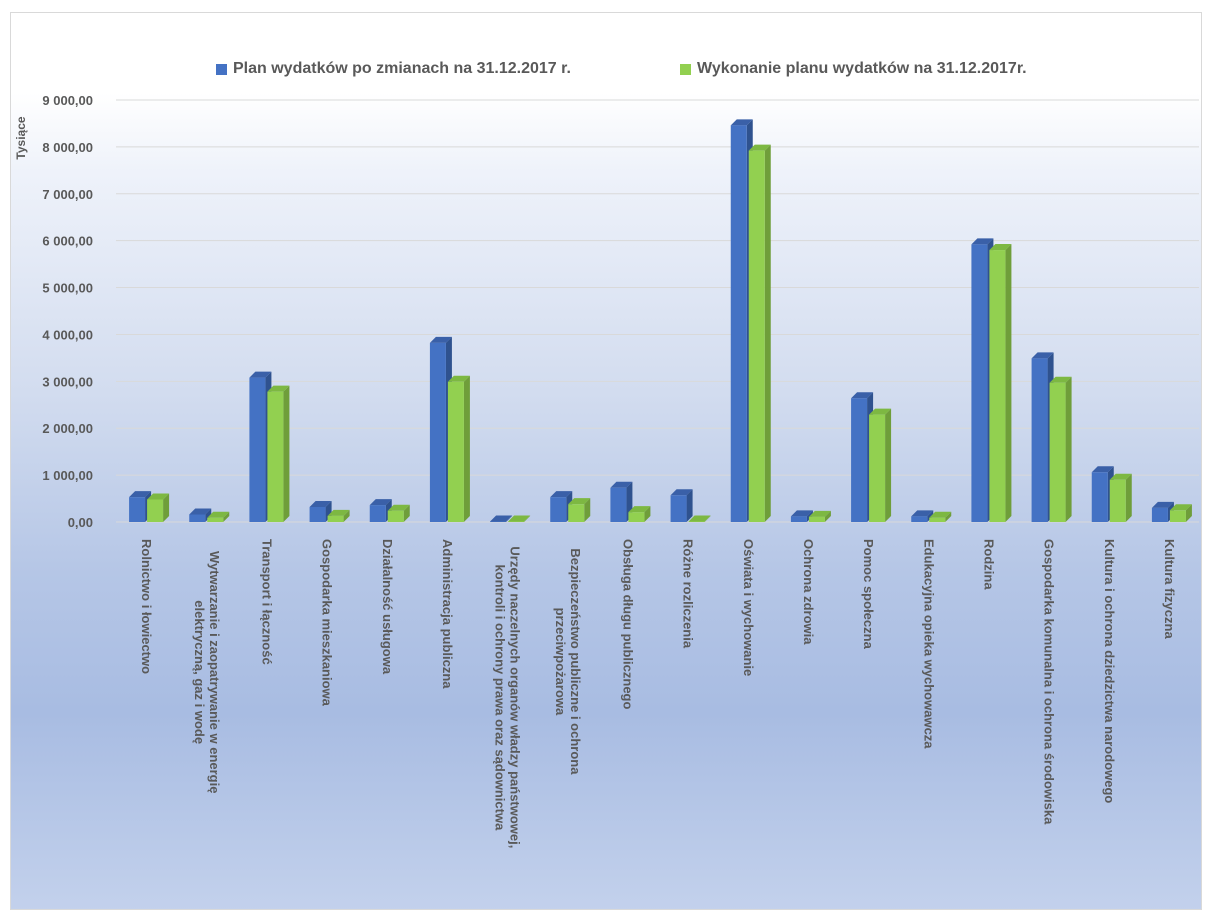 This screenshot has height=916, width=1208. Describe the element at coordinates (928, 644) in the screenshot. I see `category-label: Edukacyjna opieka wychowawcza` at that location.